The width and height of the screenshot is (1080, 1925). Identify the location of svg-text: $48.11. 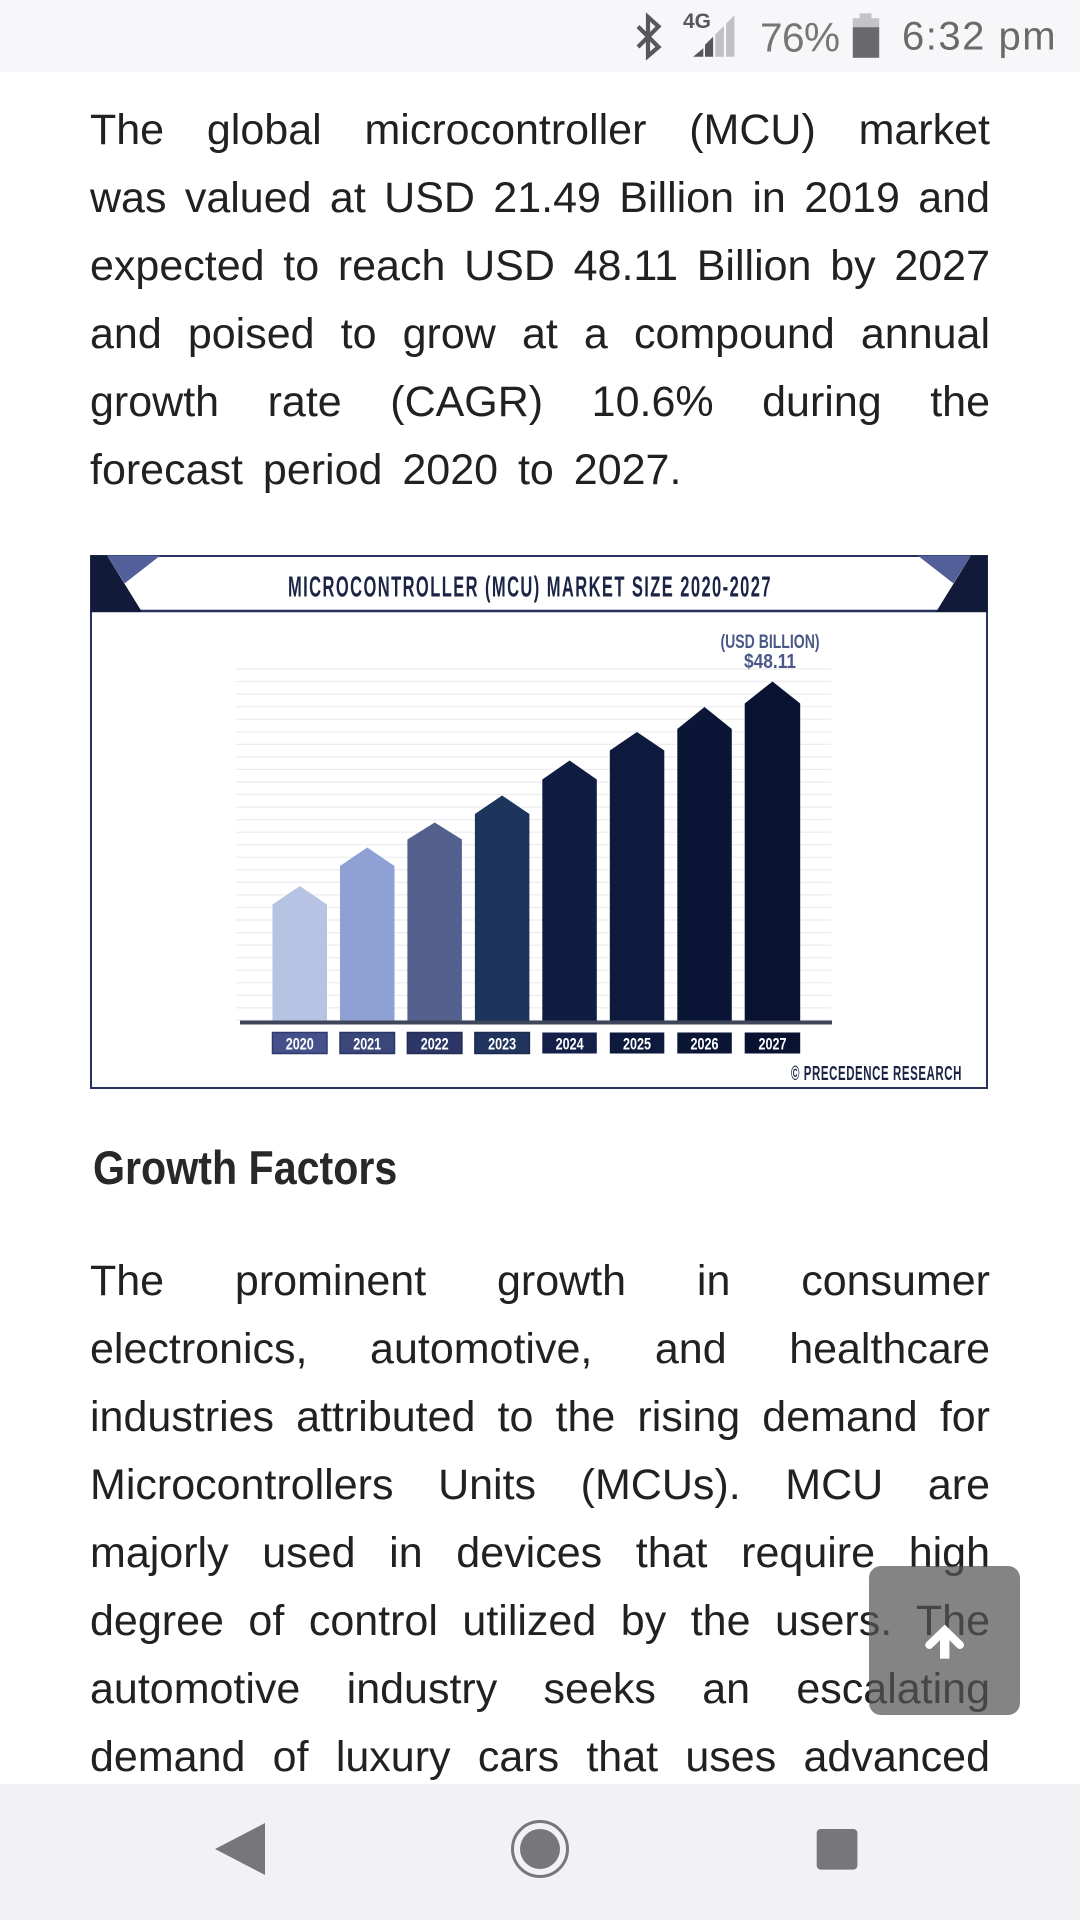
(770, 661).